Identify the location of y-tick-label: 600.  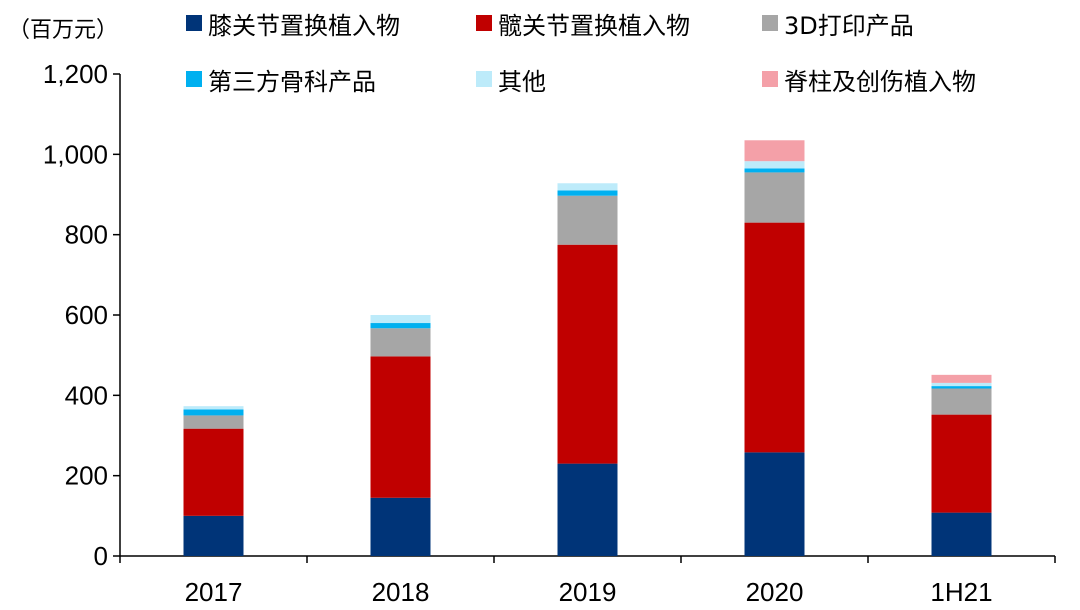
(86, 315).